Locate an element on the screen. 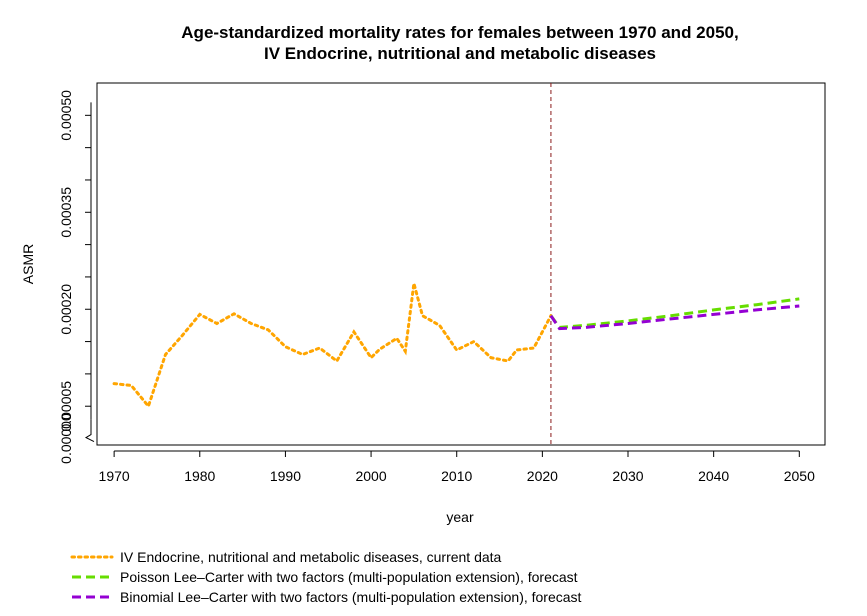  x-tick-label: 1970 is located at coordinates (114, 476).